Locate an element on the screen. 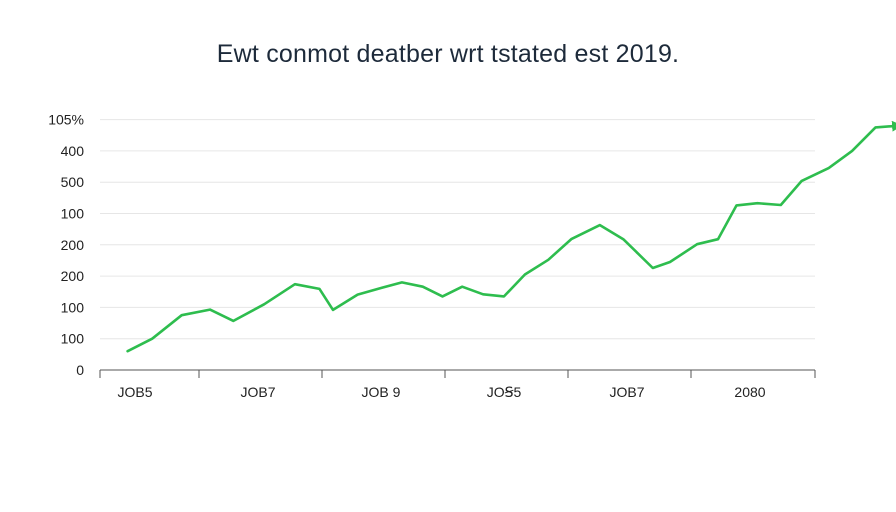 Image resolution: width=896 pixels, height=512 pixels. x-tick-label: 2080 is located at coordinates (749, 392).